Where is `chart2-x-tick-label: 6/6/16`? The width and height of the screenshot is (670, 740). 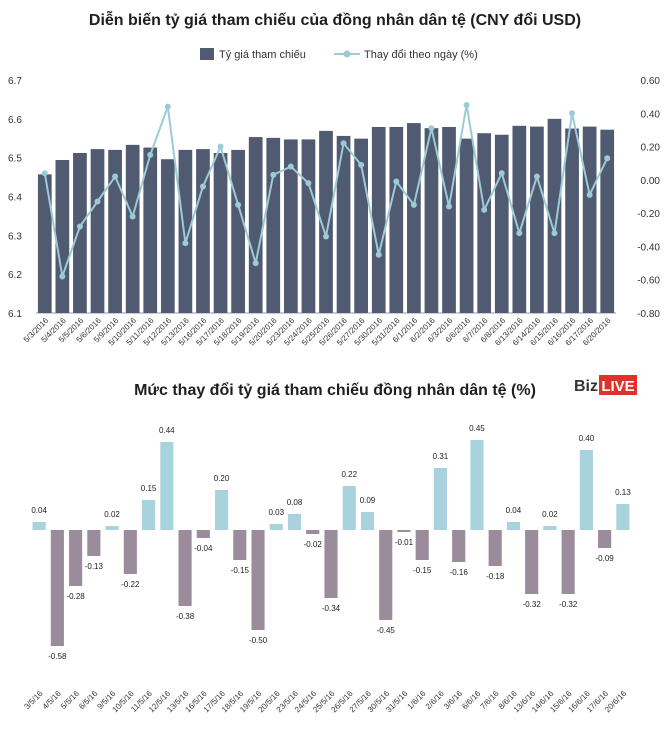
chart2-x-tick-label: 6/6/16 is located at coordinates (471, 700).